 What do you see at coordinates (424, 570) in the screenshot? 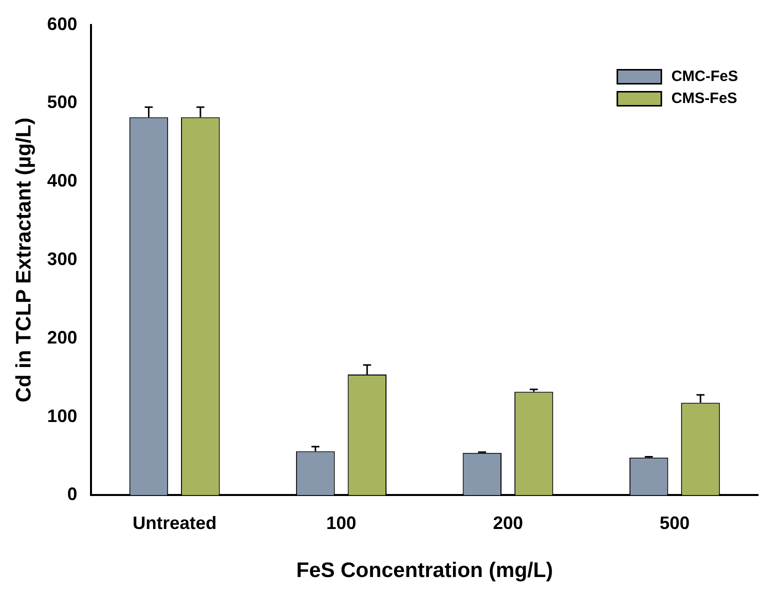
I see `x-axis-title: FeS Concentration (mg/L)` at bounding box center [424, 570].